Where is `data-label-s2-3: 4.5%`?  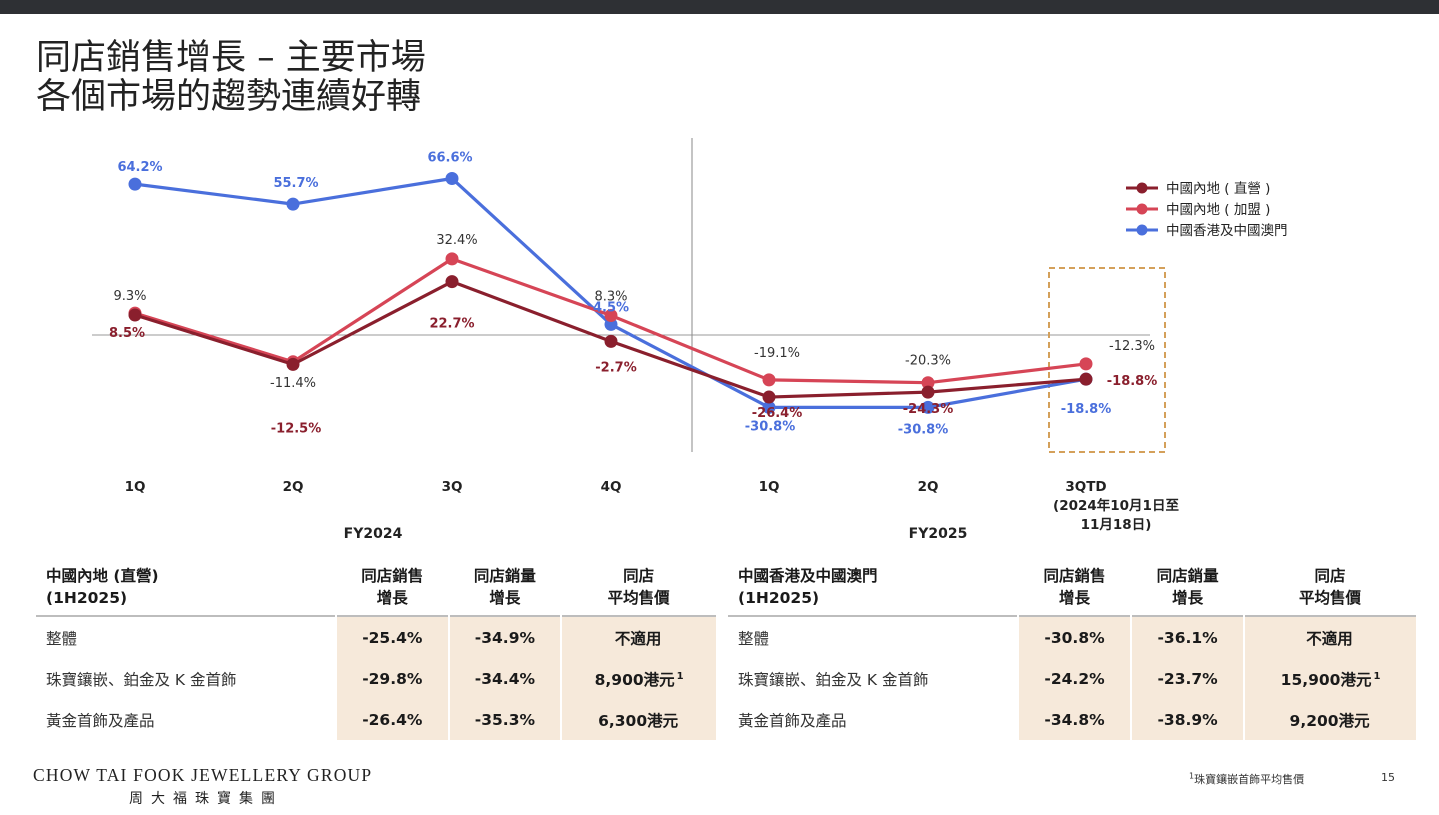
data-label-s2-3: 4.5% is located at coordinates (611, 307).